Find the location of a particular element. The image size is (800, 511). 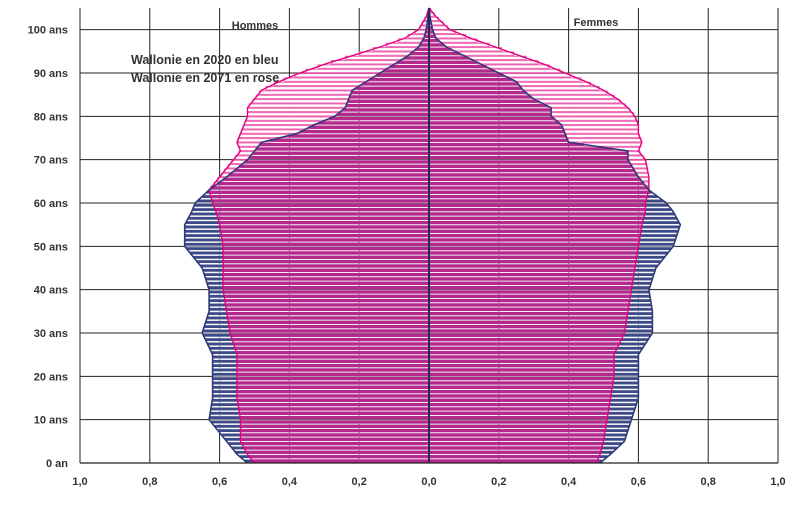

x-tick-label: 0,6 is located at coordinates (219, 482).